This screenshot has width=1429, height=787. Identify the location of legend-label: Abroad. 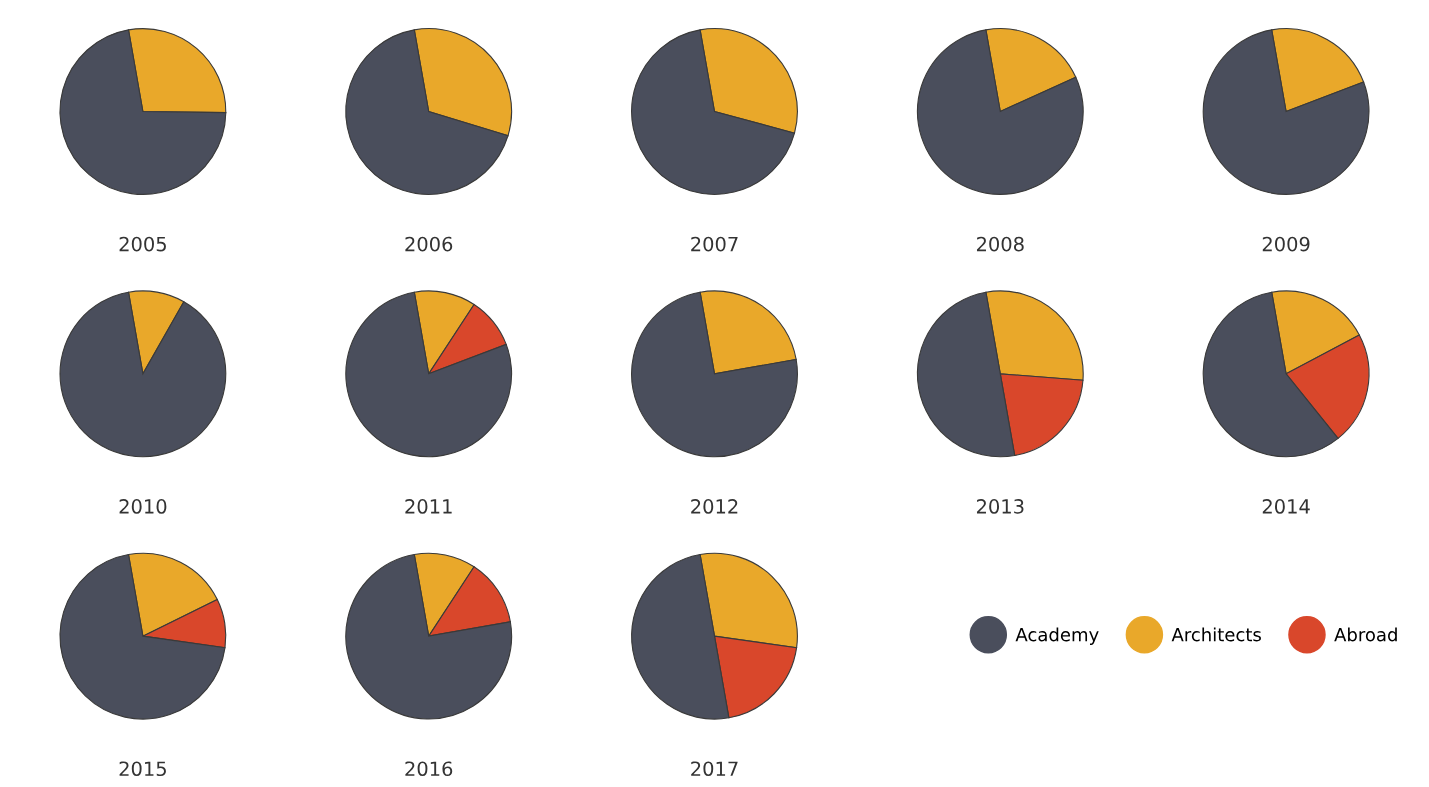
(1365, 634).